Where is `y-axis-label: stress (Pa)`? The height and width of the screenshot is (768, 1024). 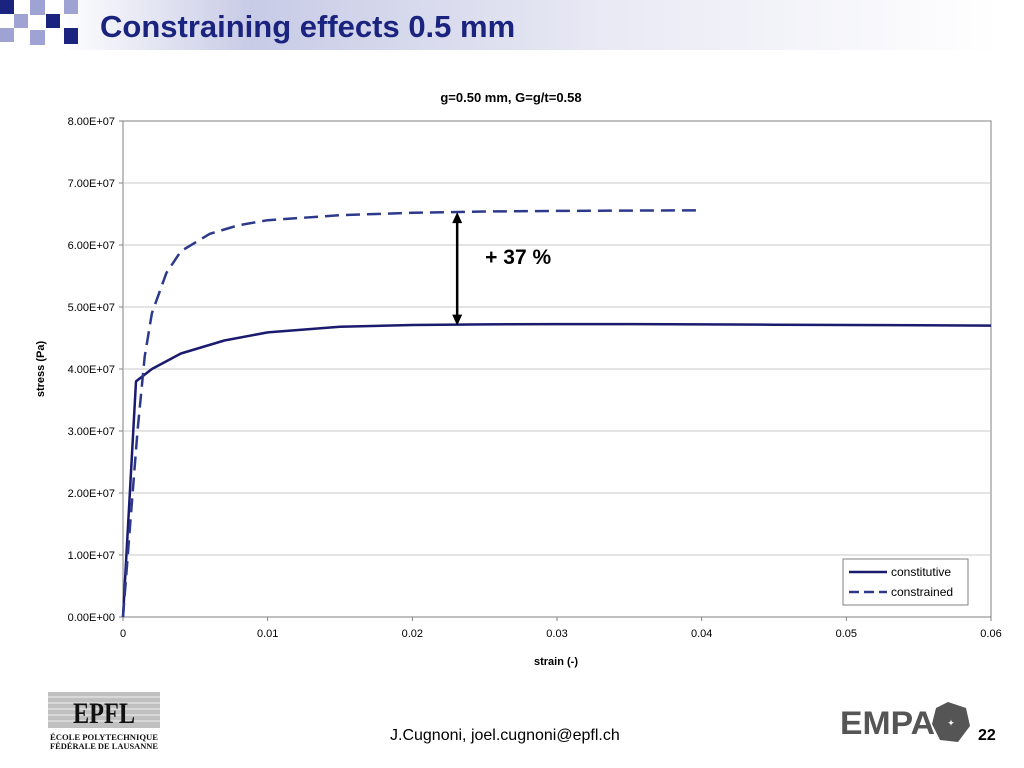
y-axis-label: stress (Pa) is located at coordinates (41, 369).